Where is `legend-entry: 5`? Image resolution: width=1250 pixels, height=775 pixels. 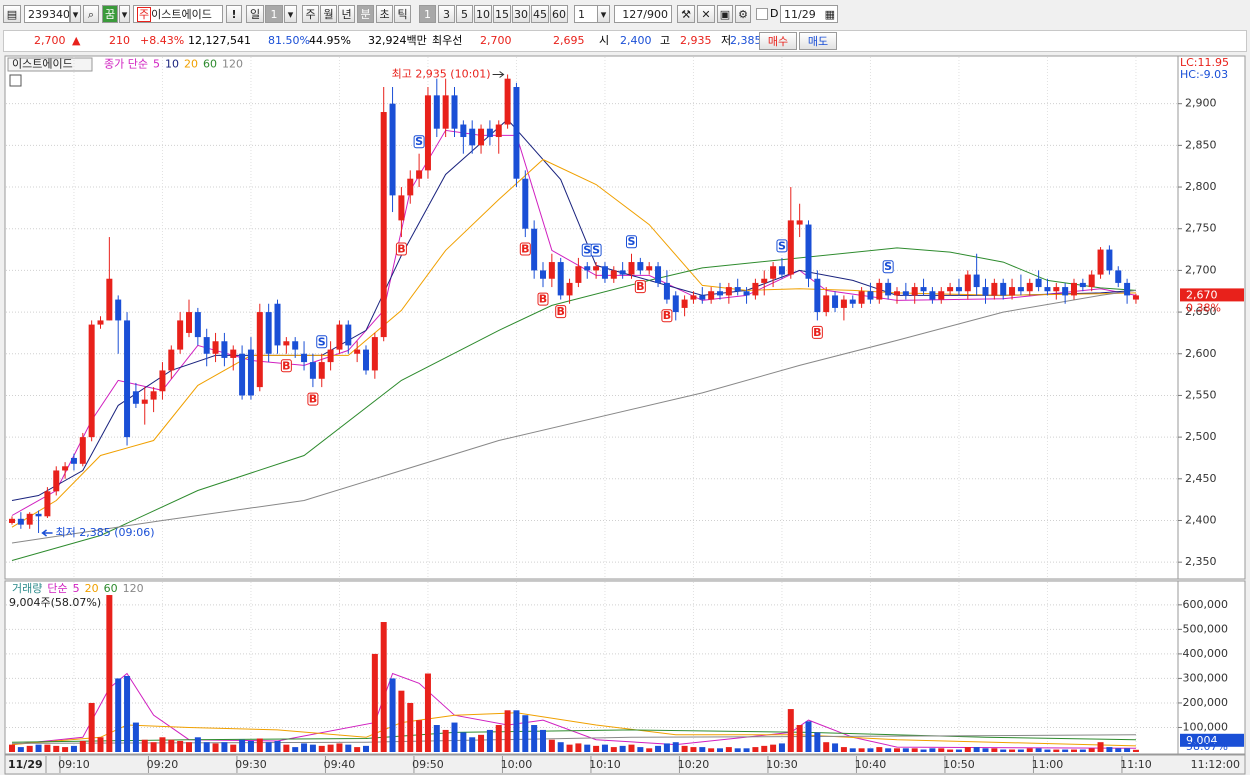
legend-entry: 5 is located at coordinates (156, 64).